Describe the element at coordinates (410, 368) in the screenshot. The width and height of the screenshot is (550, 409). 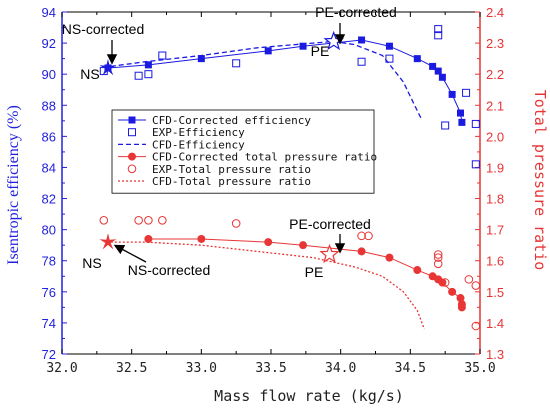
I see `x-tick-label: 34.5` at that location.